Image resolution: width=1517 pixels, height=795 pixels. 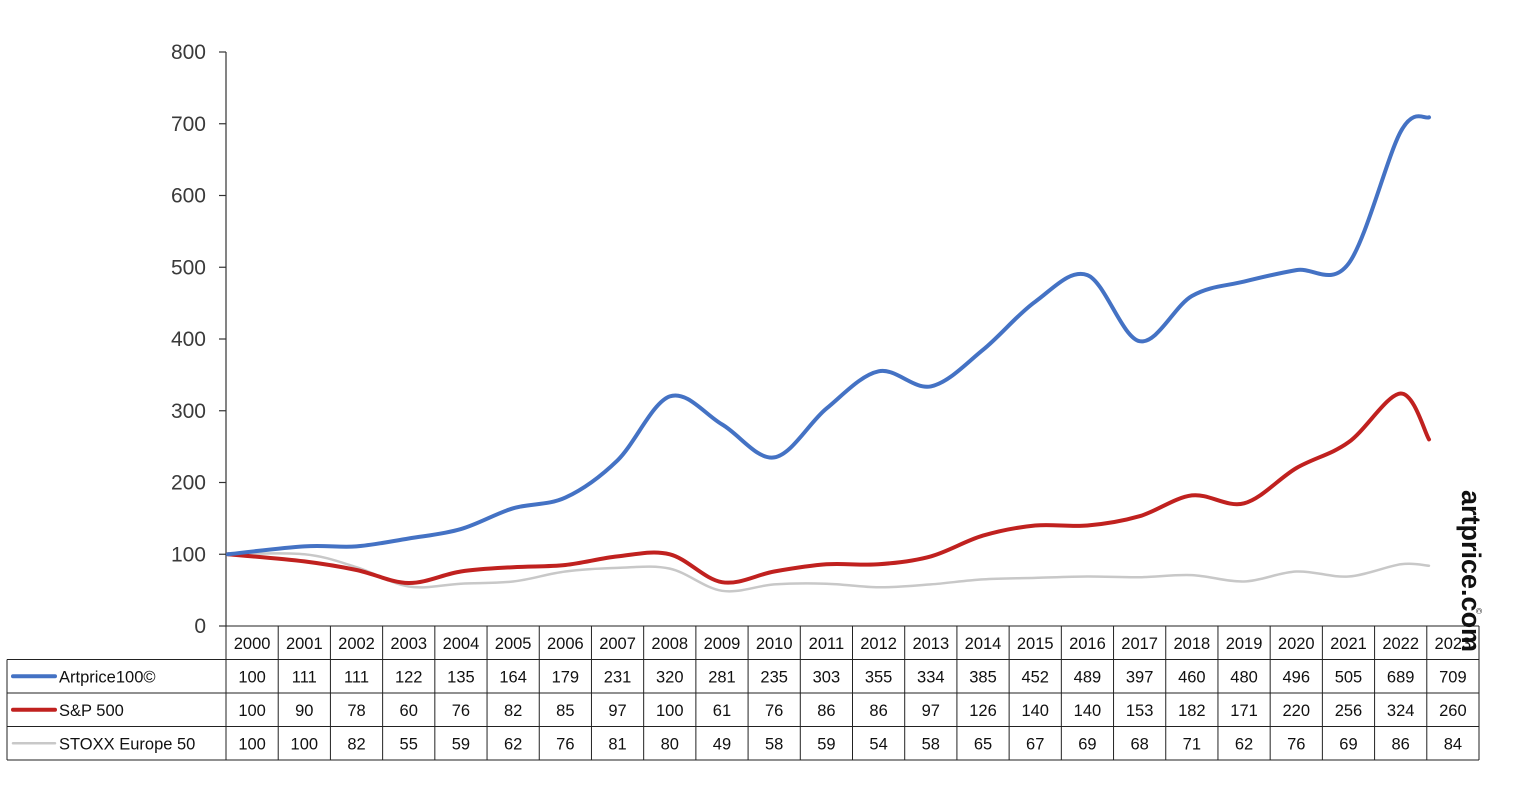 What do you see at coordinates (879, 677) in the screenshot?
I see `data-label: 355` at bounding box center [879, 677].